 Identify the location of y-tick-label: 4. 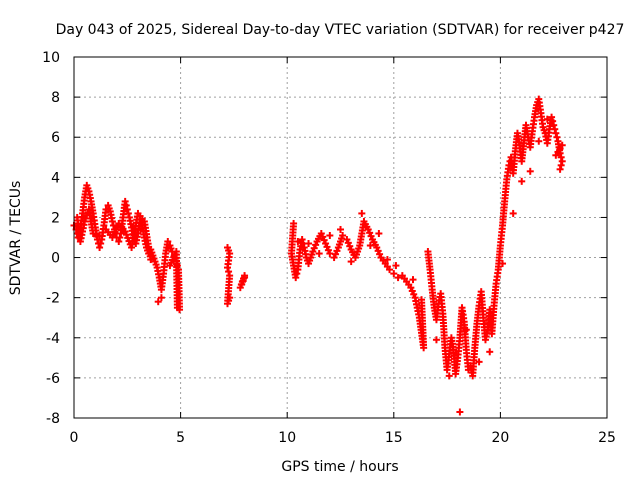
(55, 178).